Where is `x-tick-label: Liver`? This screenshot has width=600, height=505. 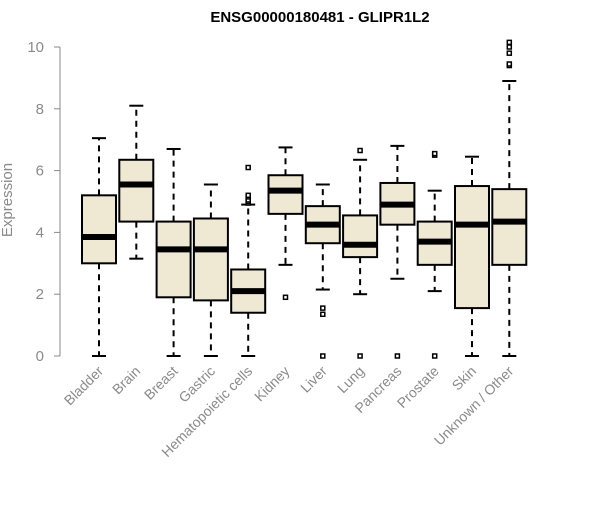 x-tick-label: Liver is located at coordinates (313, 379).